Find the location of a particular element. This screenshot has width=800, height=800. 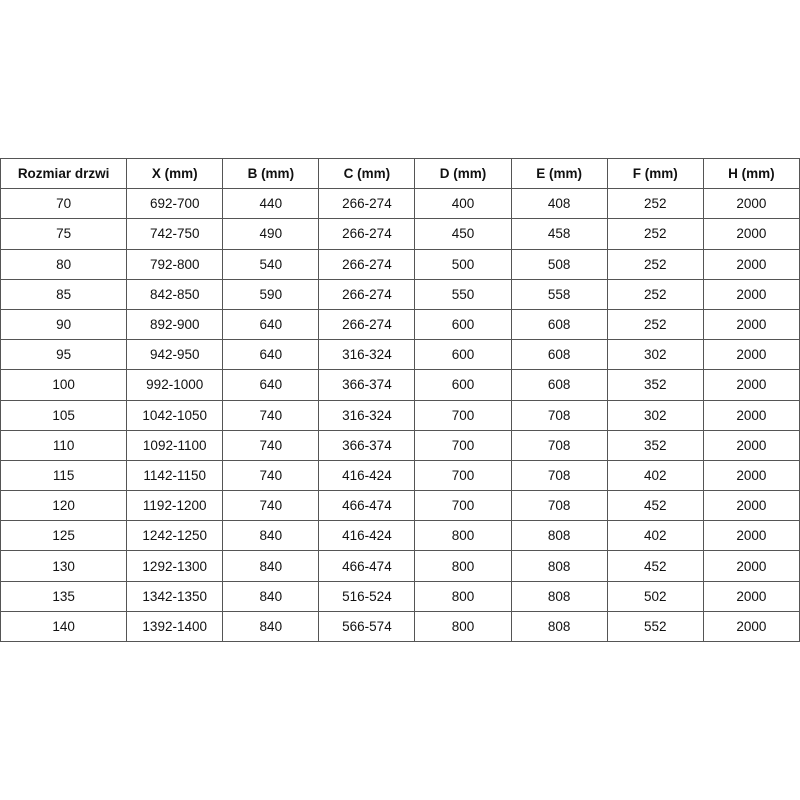

table-row: 110 1092-1100 740 366-374 700 708 352 2000 is located at coordinates (400, 445).